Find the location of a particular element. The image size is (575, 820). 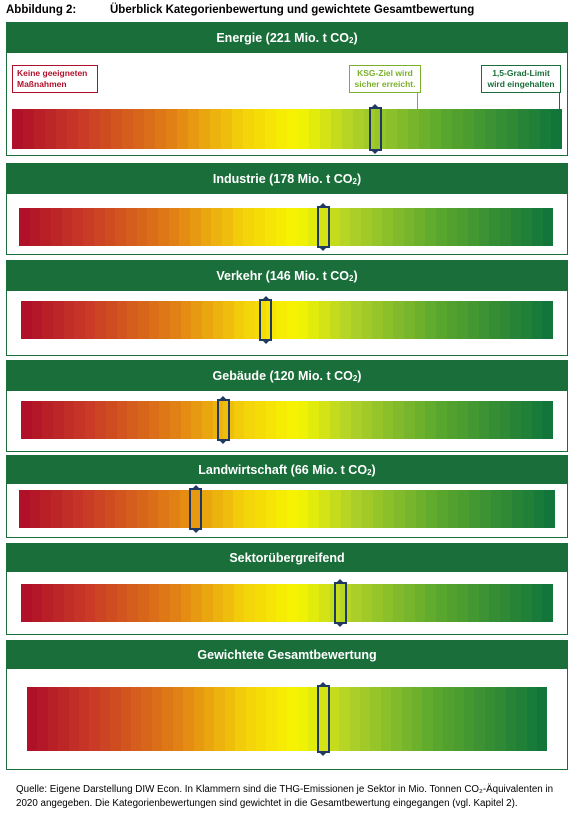

callout-line: 1,5-Grad-Limit is located at coordinates (521, 73).